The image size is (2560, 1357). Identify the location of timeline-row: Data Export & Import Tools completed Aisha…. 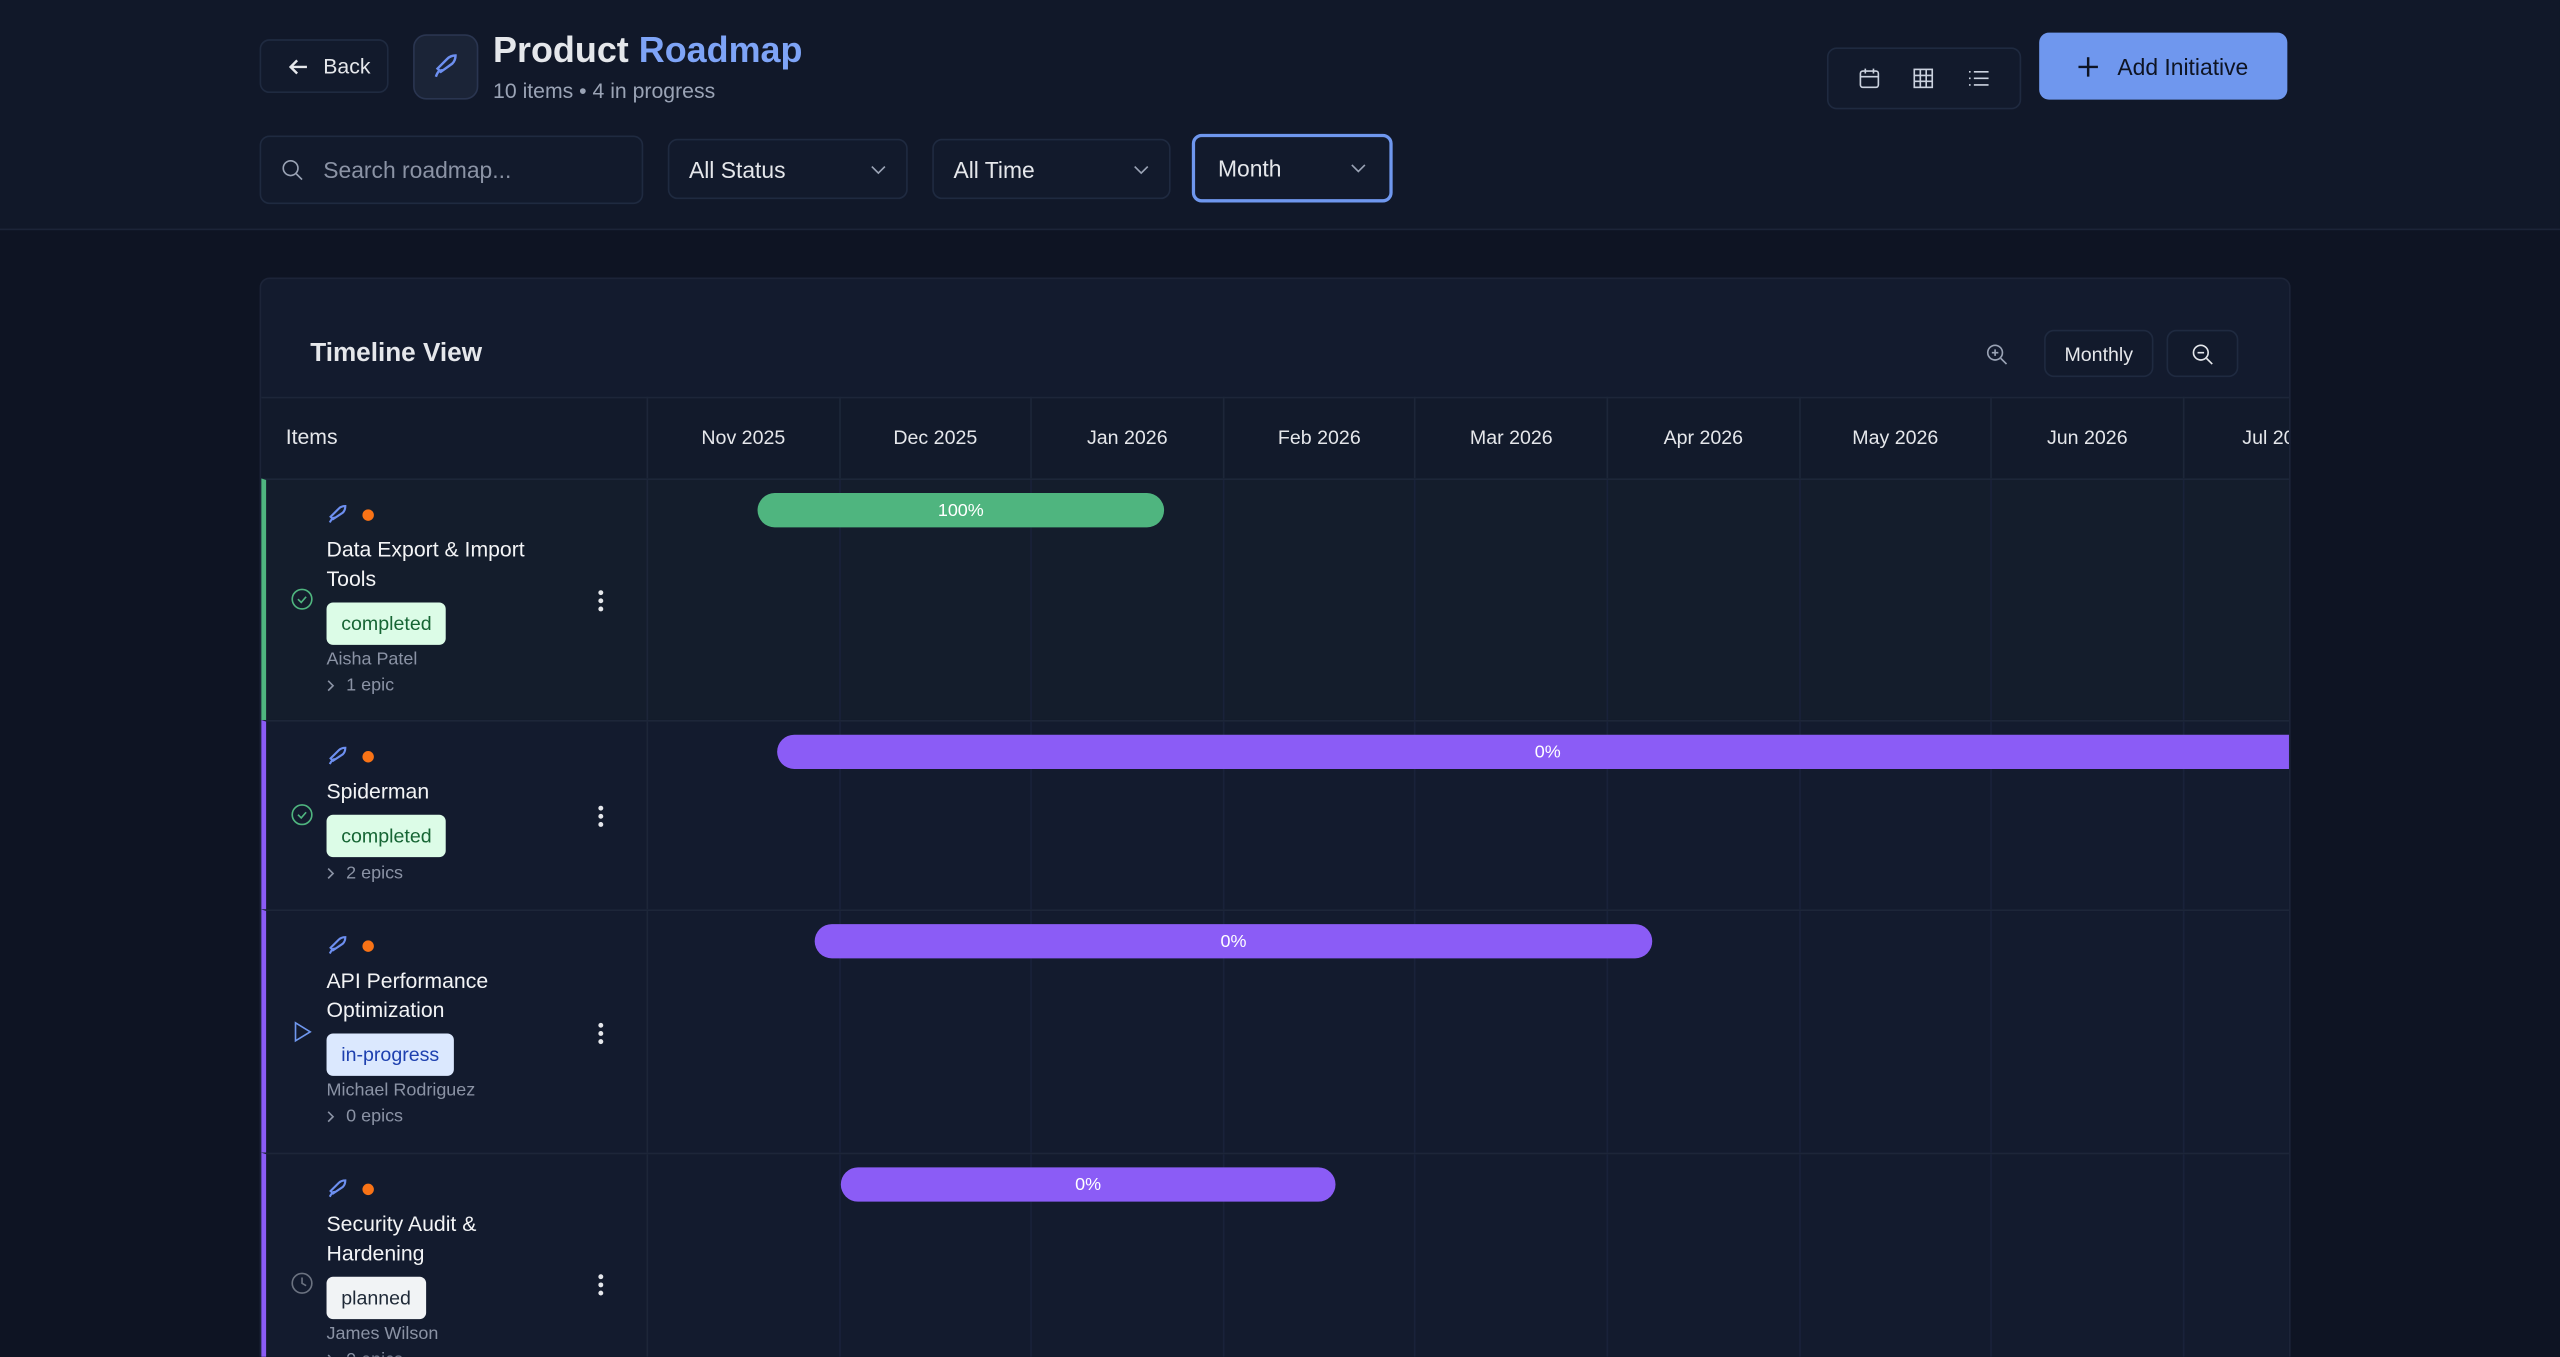
(1275, 599).